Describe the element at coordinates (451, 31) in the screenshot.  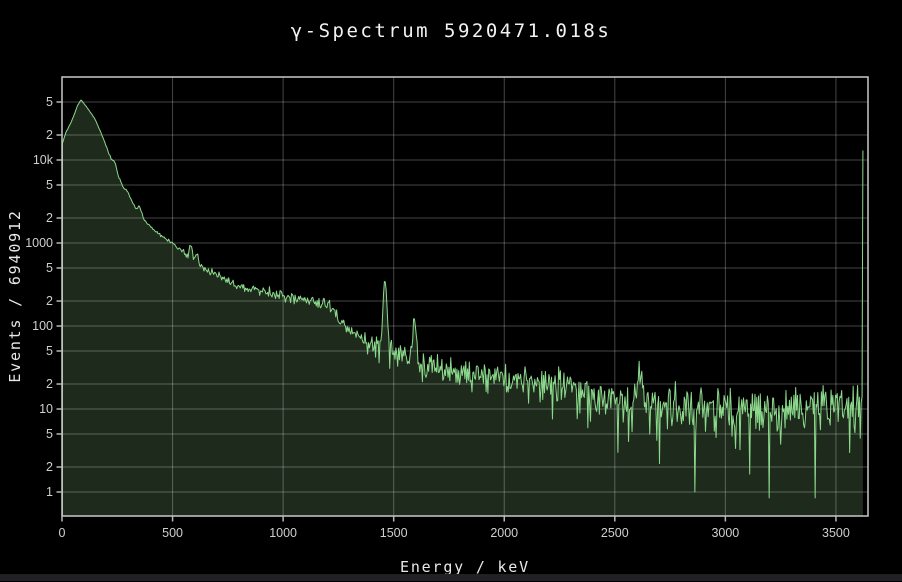
I see `chart-title: γ-Spectrum 5920471.018s` at that location.